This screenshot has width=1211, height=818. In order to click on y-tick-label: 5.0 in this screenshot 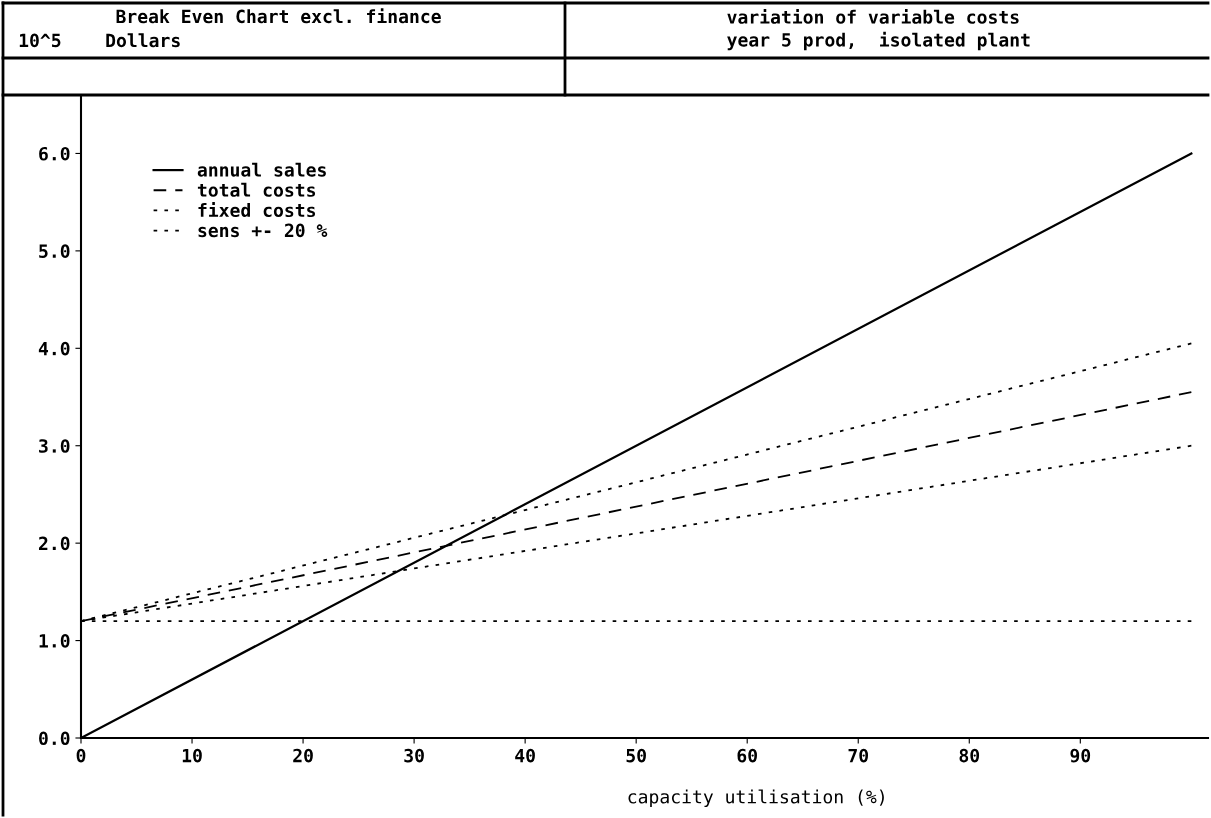, I will do `click(54, 251)`.